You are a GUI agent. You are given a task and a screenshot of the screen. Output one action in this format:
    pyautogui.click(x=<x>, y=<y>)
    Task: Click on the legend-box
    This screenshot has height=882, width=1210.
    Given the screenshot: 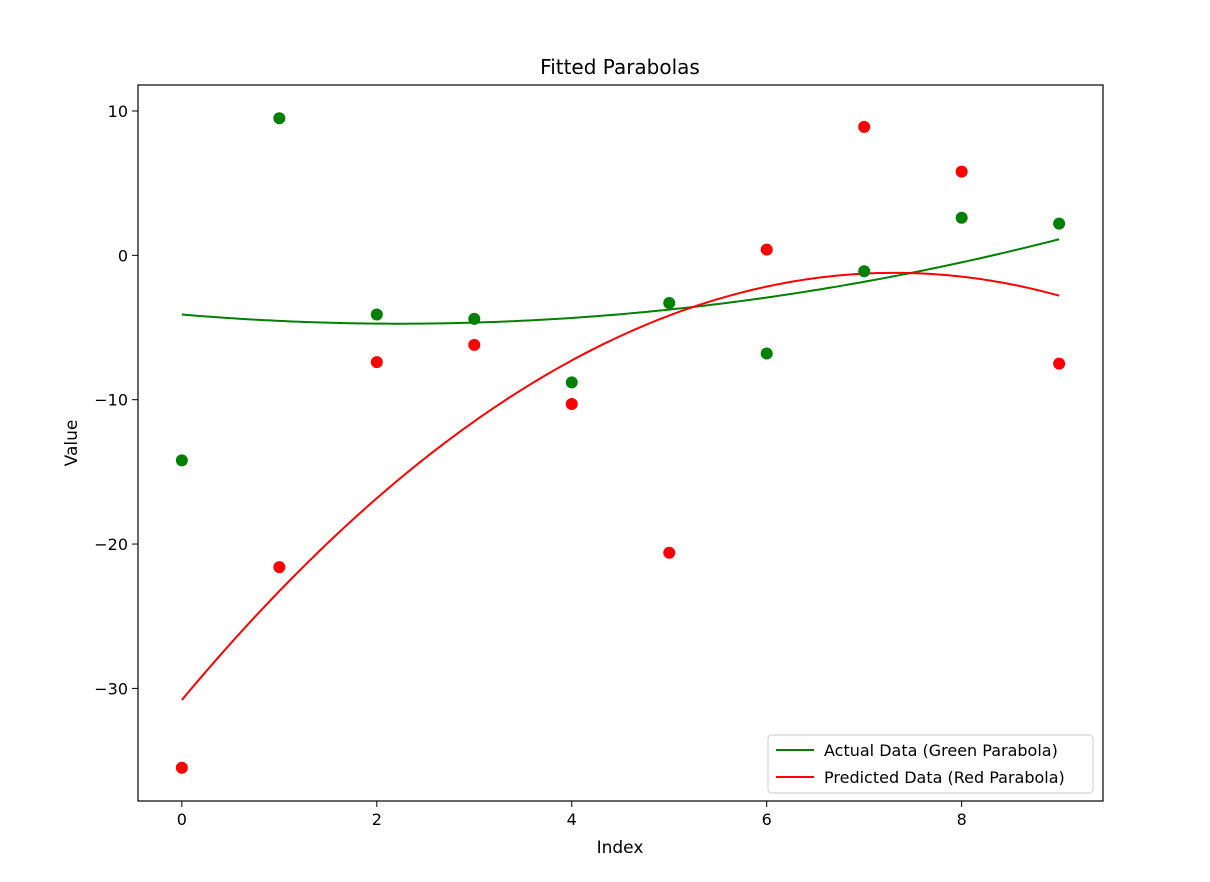 What is the action you would take?
    pyautogui.click(x=930, y=764)
    